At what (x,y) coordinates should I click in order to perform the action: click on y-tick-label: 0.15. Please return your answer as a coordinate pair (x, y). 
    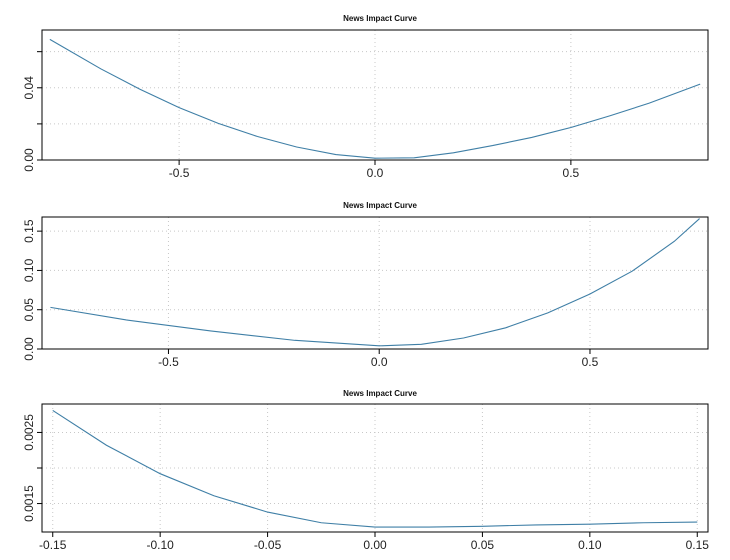
    Looking at the image, I should click on (29, 231).